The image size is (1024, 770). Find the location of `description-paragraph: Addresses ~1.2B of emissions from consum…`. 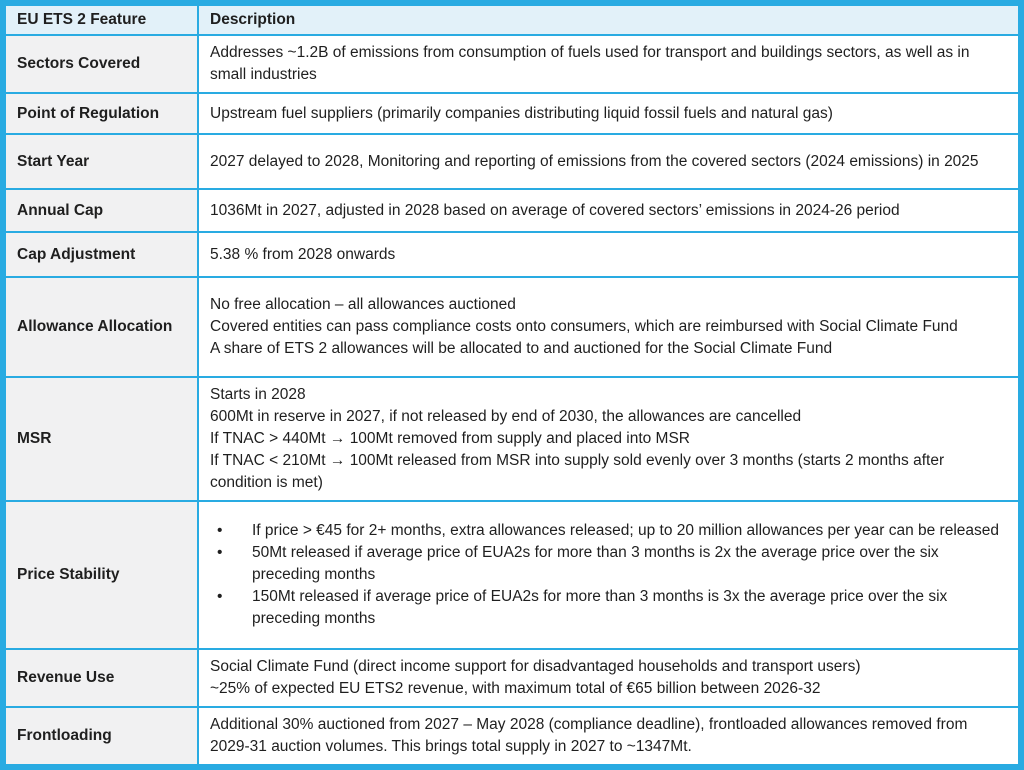

description-paragraph: Addresses ~1.2B of emissions from consum… is located at coordinates (590, 63).